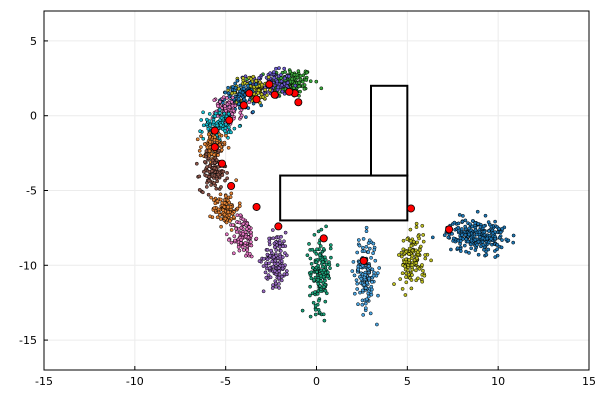 The height and width of the screenshot is (400, 600). I want to click on x-tick-label: 0, so click(316, 381).